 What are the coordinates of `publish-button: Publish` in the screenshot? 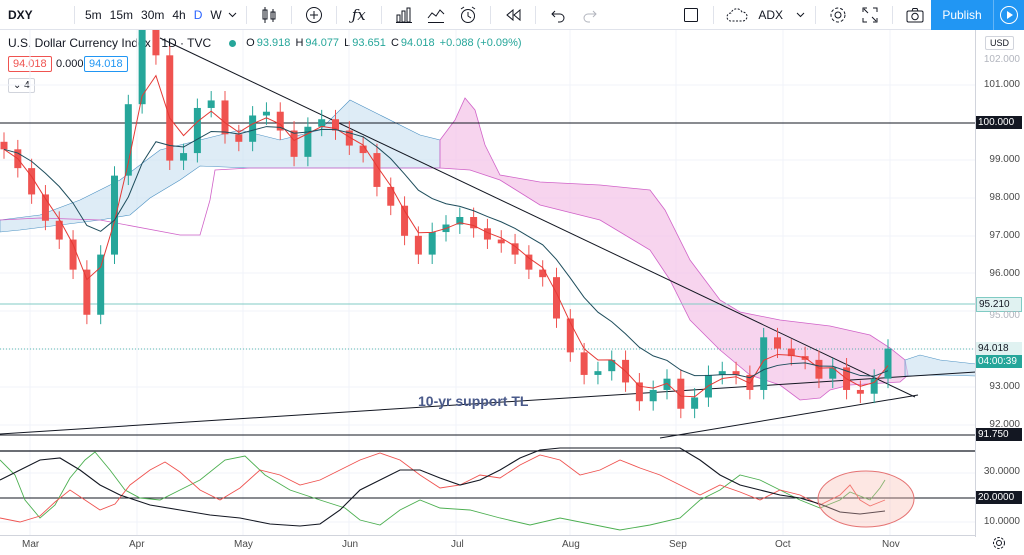 It's located at (962, 15).